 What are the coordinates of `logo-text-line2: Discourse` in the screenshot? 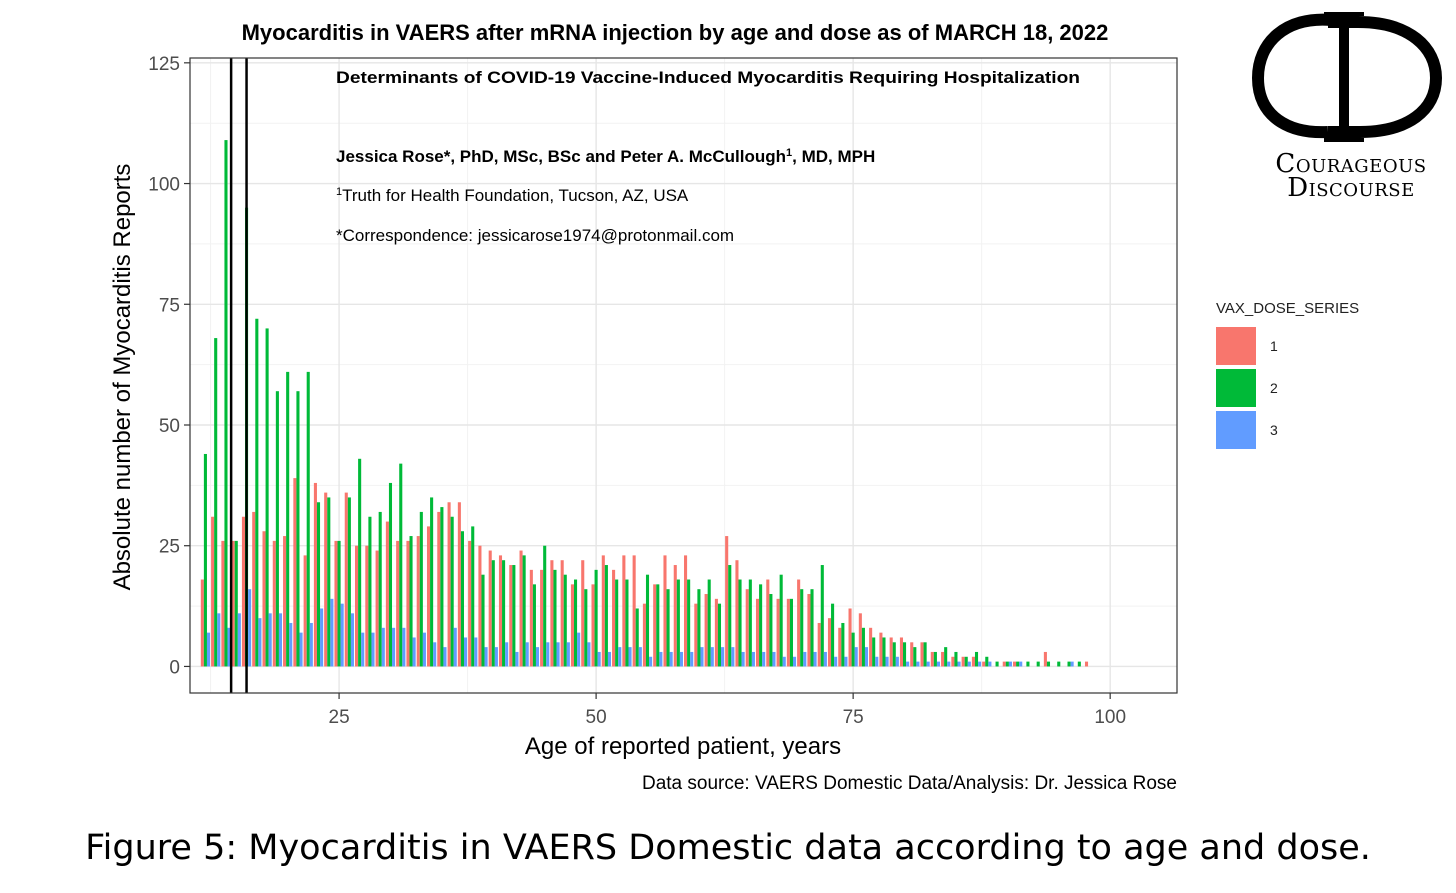 It's located at (1351, 188).